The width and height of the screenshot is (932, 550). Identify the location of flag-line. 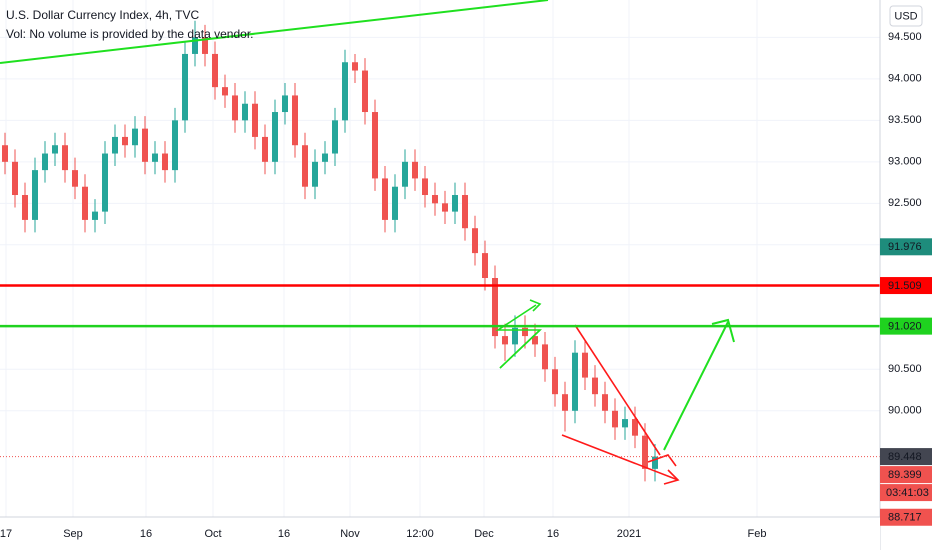
(520, 349).